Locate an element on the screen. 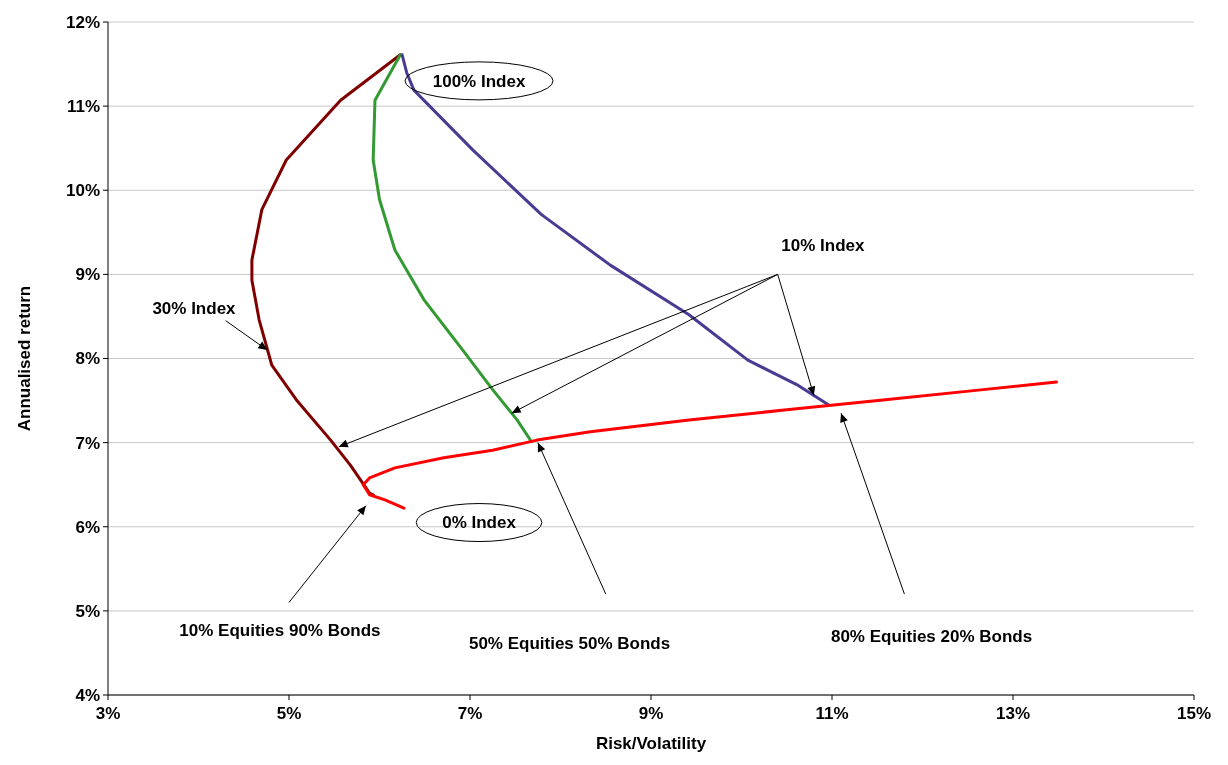 The image size is (1228, 765). y-tick-label: 10% is located at coordinates (82, 191).